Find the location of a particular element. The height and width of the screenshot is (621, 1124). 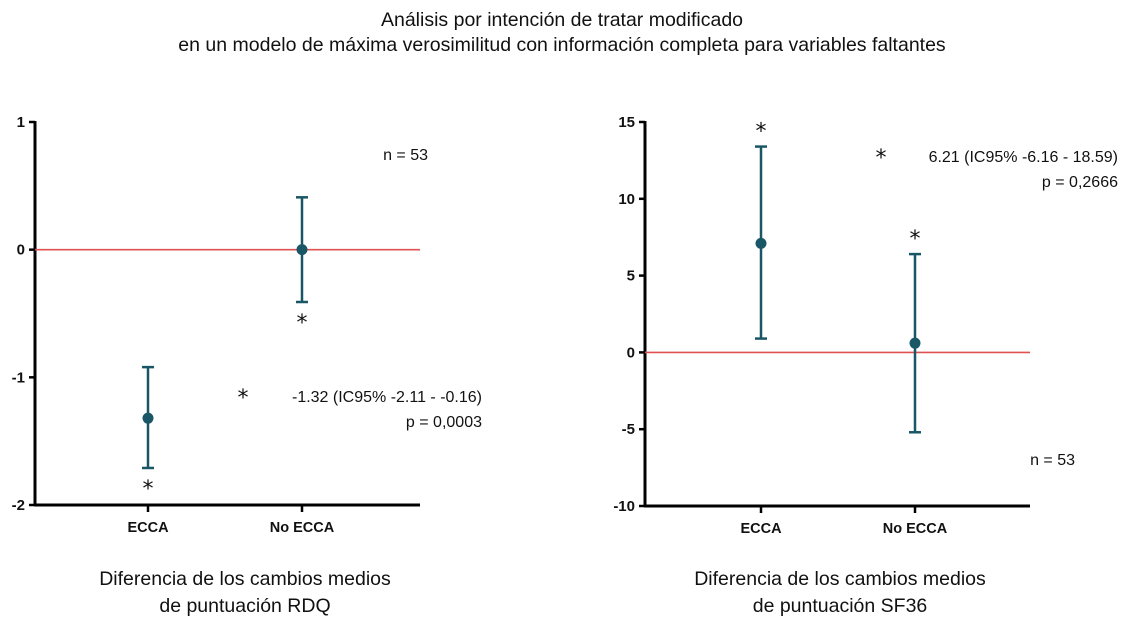

right-category-label: No ECCA is located at coordinates (915, 529).